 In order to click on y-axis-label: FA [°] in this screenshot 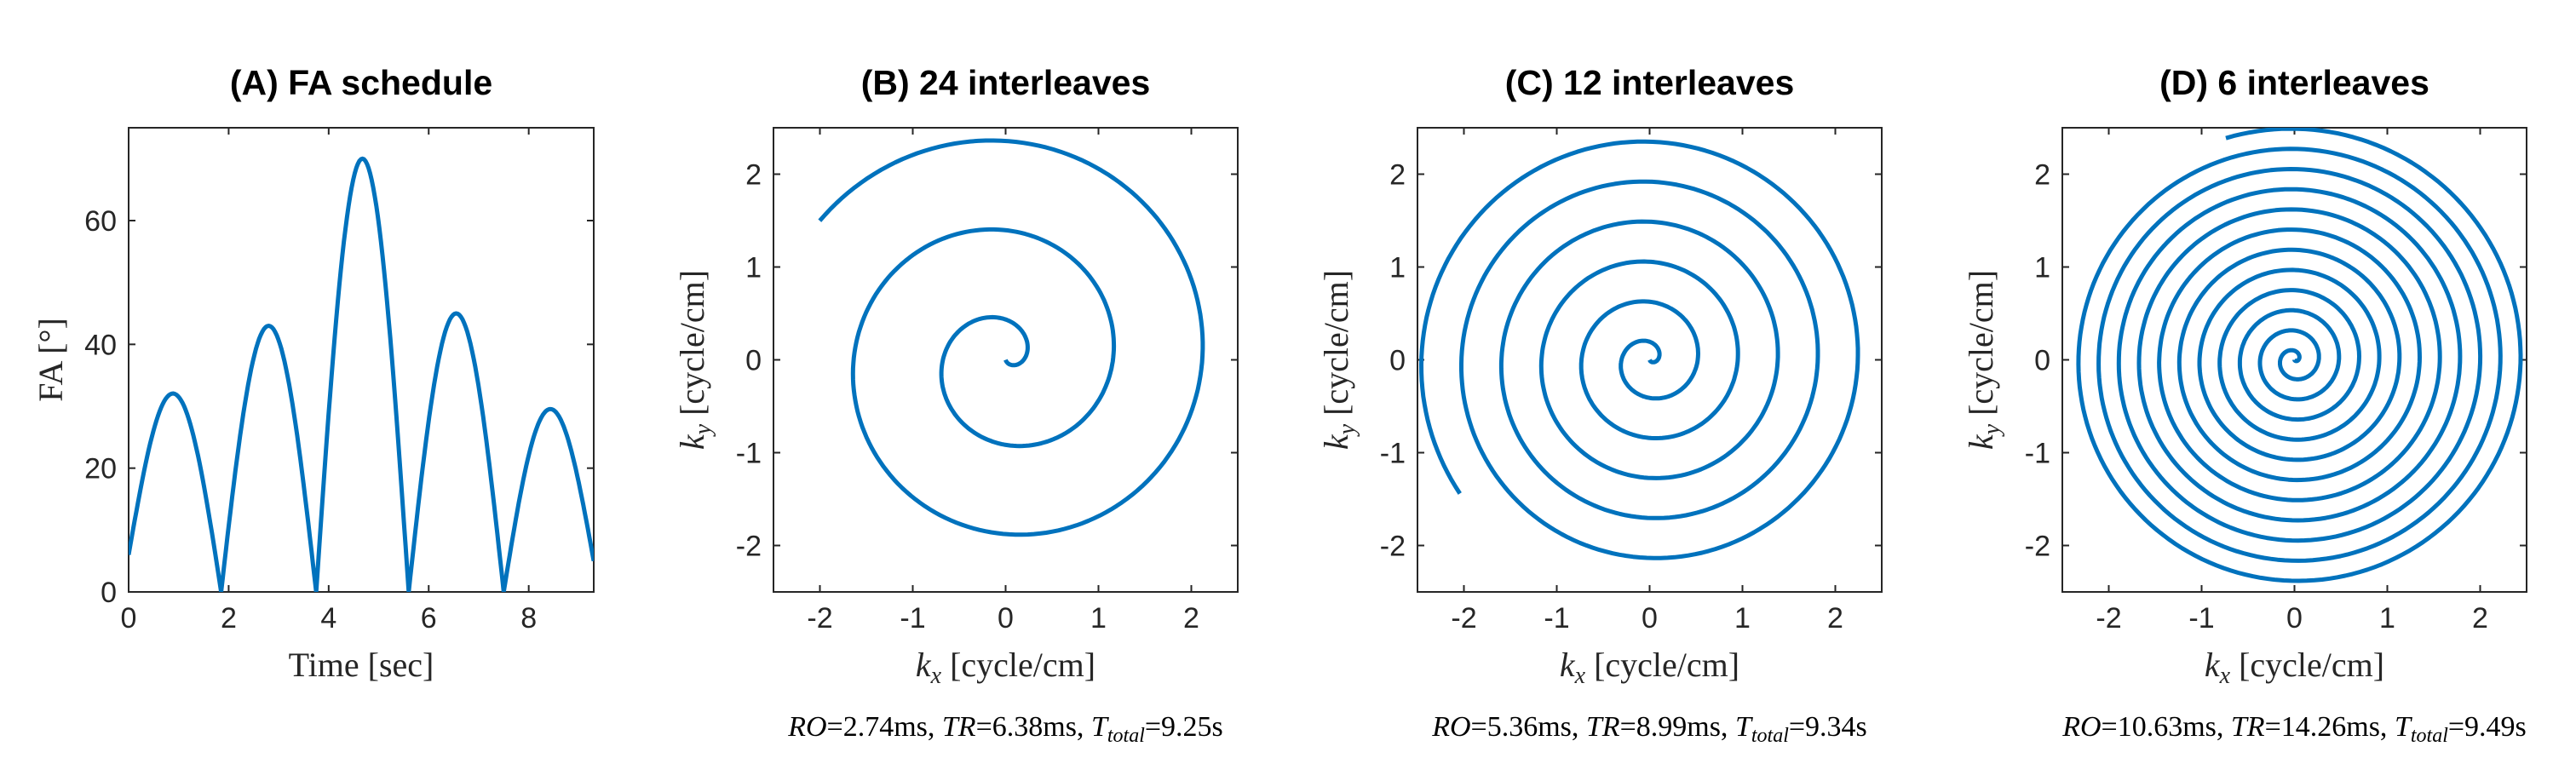, I will do `click(51, 360)`.